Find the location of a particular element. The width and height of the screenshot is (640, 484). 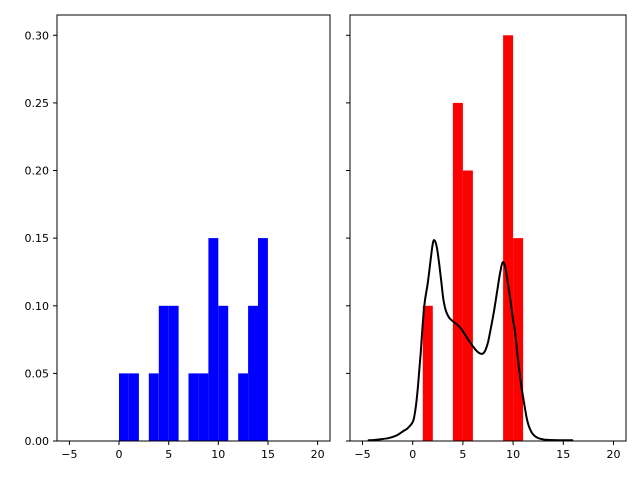

y-tick-label: 0.10 is located at coordinates (37, 306).